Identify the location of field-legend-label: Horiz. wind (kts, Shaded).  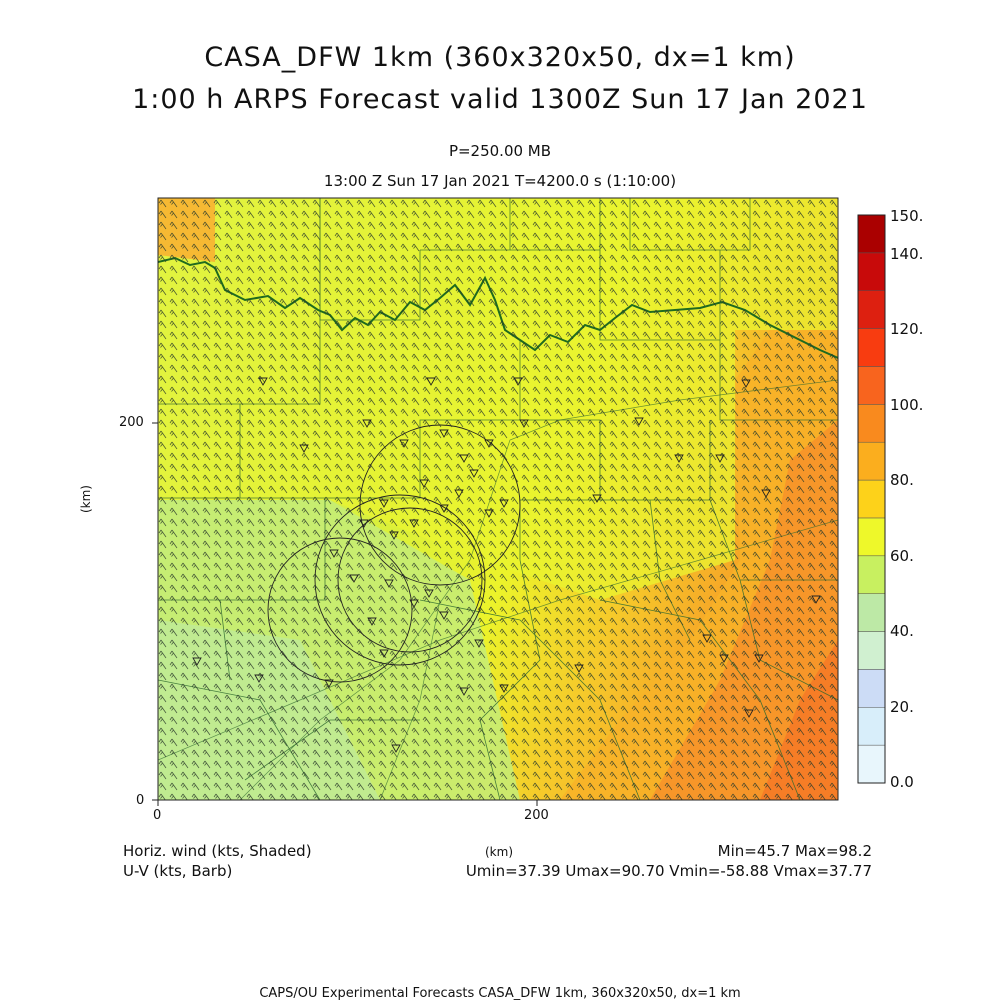
(217, 851).